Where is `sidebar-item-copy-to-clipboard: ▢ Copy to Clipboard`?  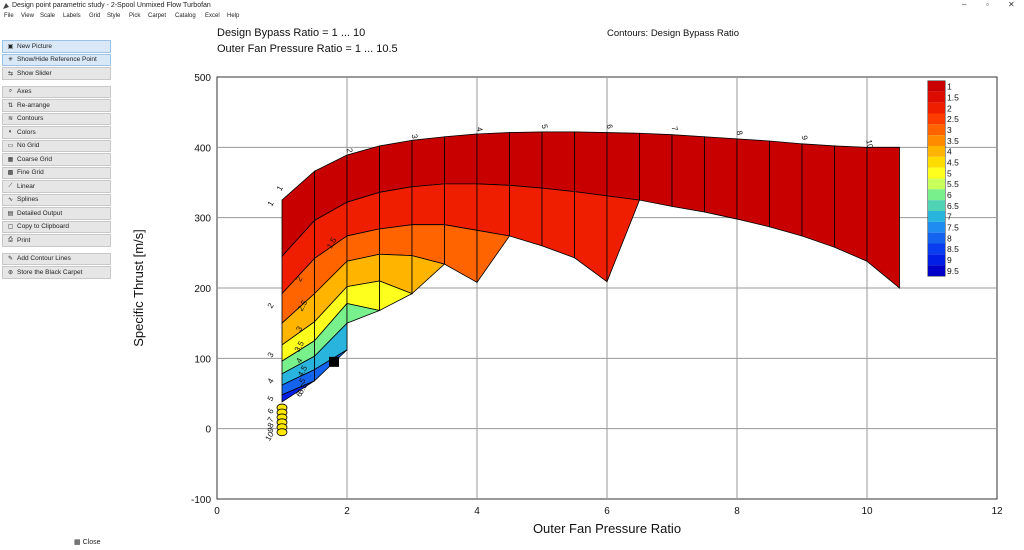 sidebar-item-copy-to-clipboard: ▢ Copy to Clipboard is located at coordinates (56, 226).